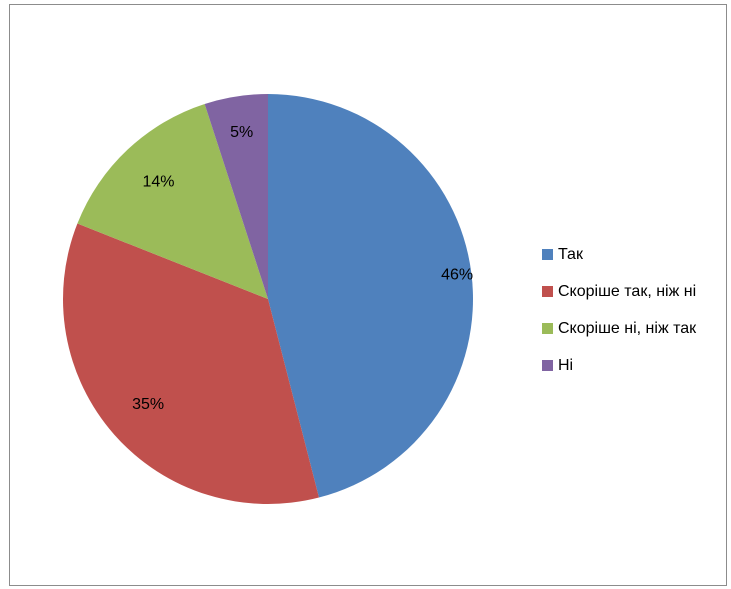 Image resolution: width=731 pixels, height=589 pixels. I want to click on data-label-skorishe-ni: 14%, so click(158, 182).